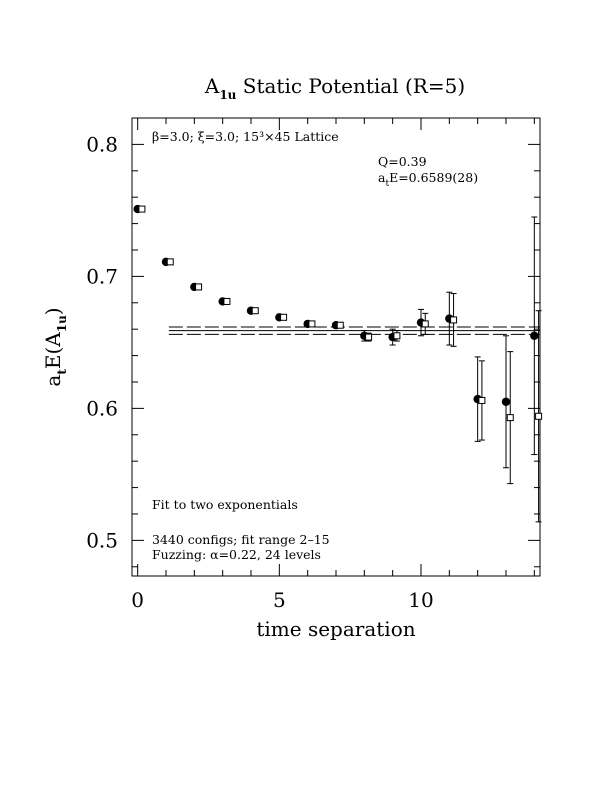 This screenshot has height=792, width=612. Describe the element at coordinates (102, 276) in the screenshot. I see `y-tick-label: 0.7` at that location.